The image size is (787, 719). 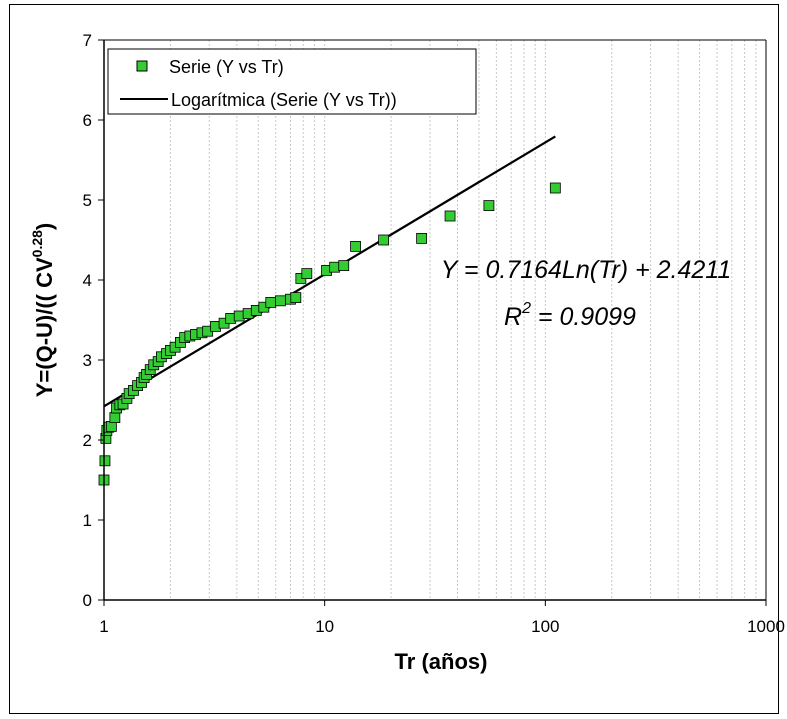 What do you see at coordinates (586, 270) in the screenshot?
I see `trend-equation: Y = 0.7164Ln(Tr) + 2.4211` at bounding box center [586, 270].